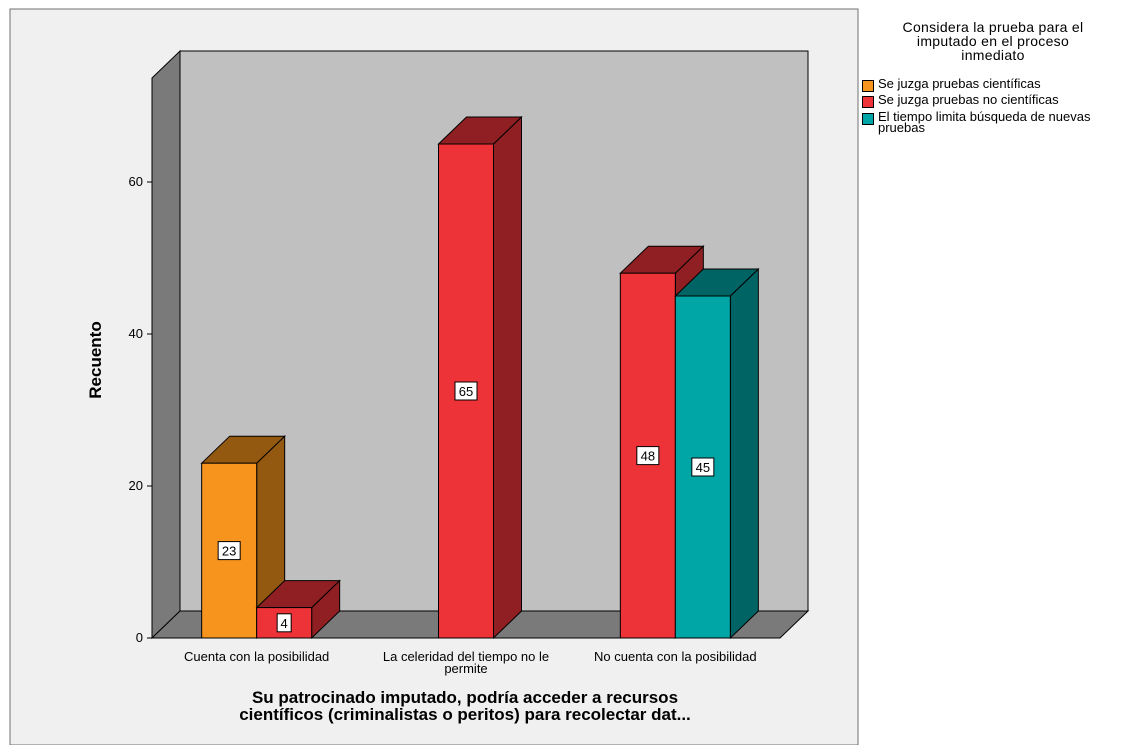  I want to click on y-axis-title: Recuento, so click(95, 359).